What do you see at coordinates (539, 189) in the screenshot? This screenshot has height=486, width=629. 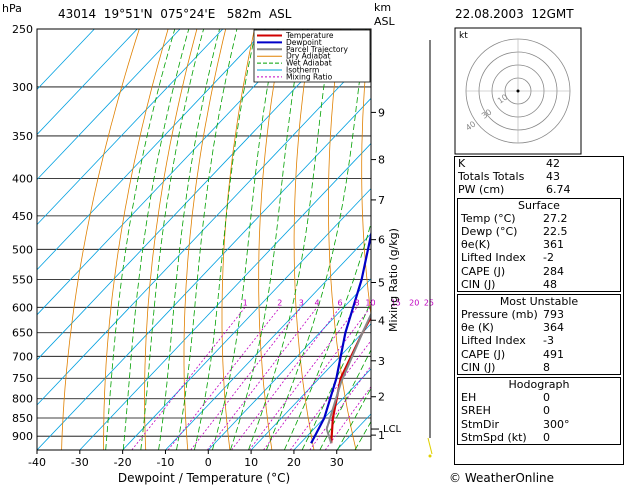 I see `index-row: PW (cm) 6.74` at bounding box center [539, 189].